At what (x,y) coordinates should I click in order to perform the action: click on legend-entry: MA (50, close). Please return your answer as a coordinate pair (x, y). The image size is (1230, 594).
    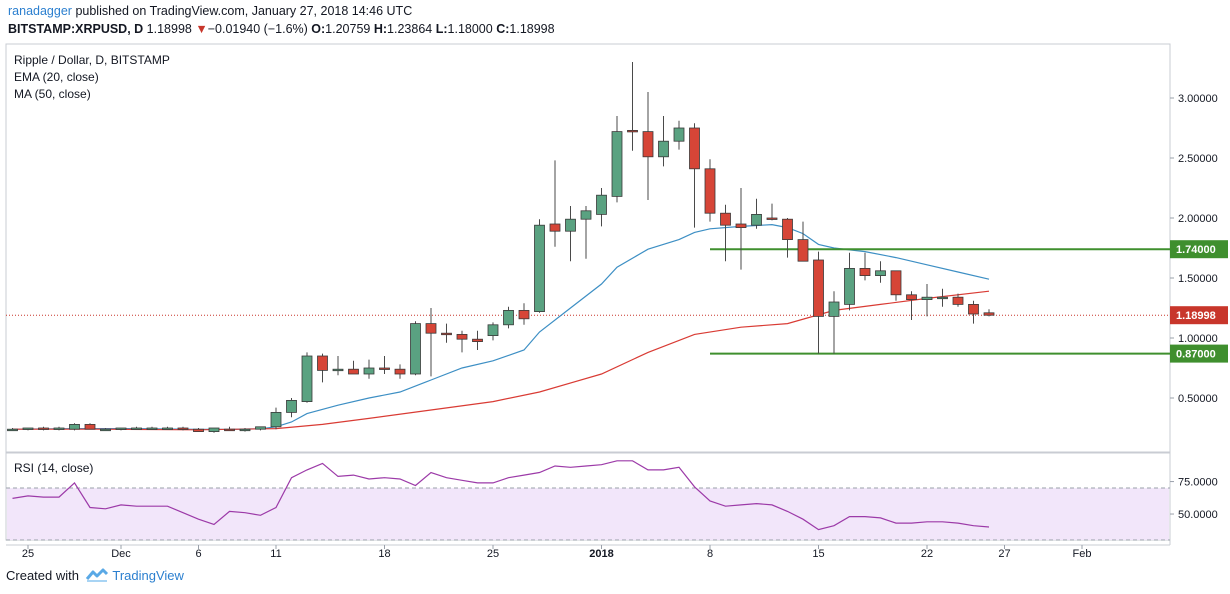
    Looking at the image, I should click on (52, 94).